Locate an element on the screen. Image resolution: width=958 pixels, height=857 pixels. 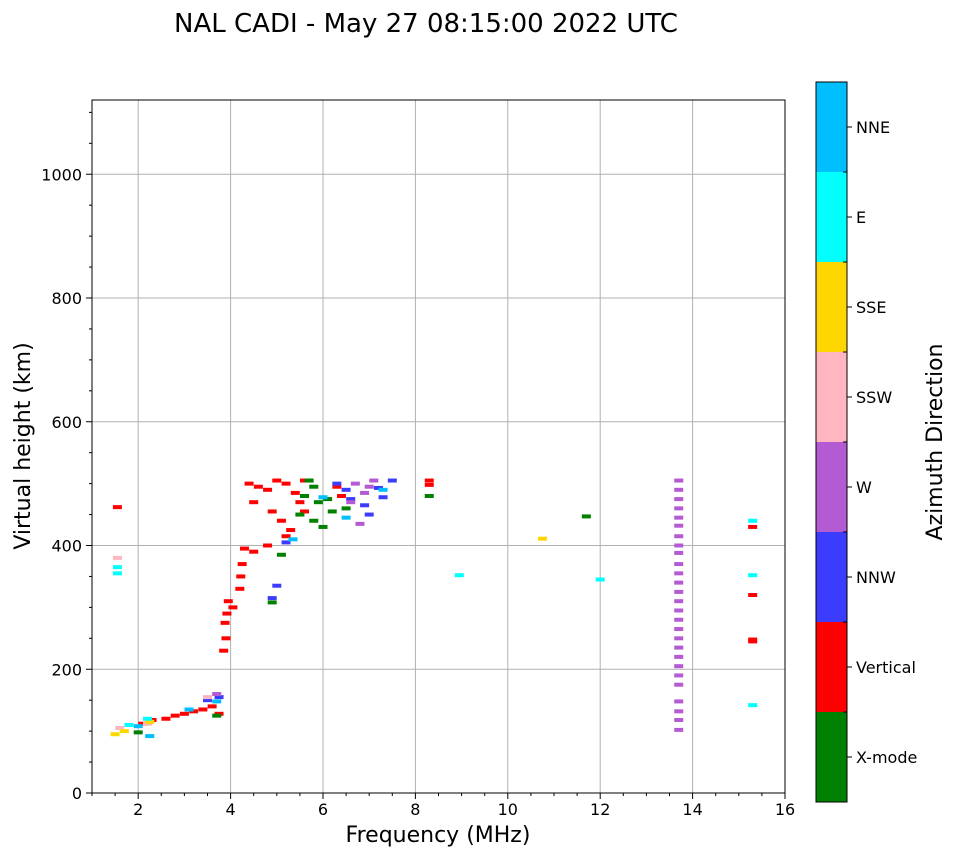
colorbar-tick-label: E is located at coordinates (861, 217).